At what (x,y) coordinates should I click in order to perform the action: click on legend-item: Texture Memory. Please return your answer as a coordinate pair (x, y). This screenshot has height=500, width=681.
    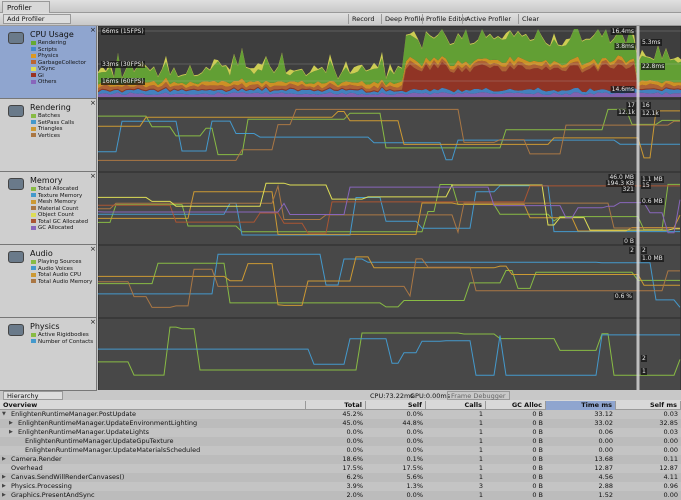
    Looking at the image, I should click on (56, 196).